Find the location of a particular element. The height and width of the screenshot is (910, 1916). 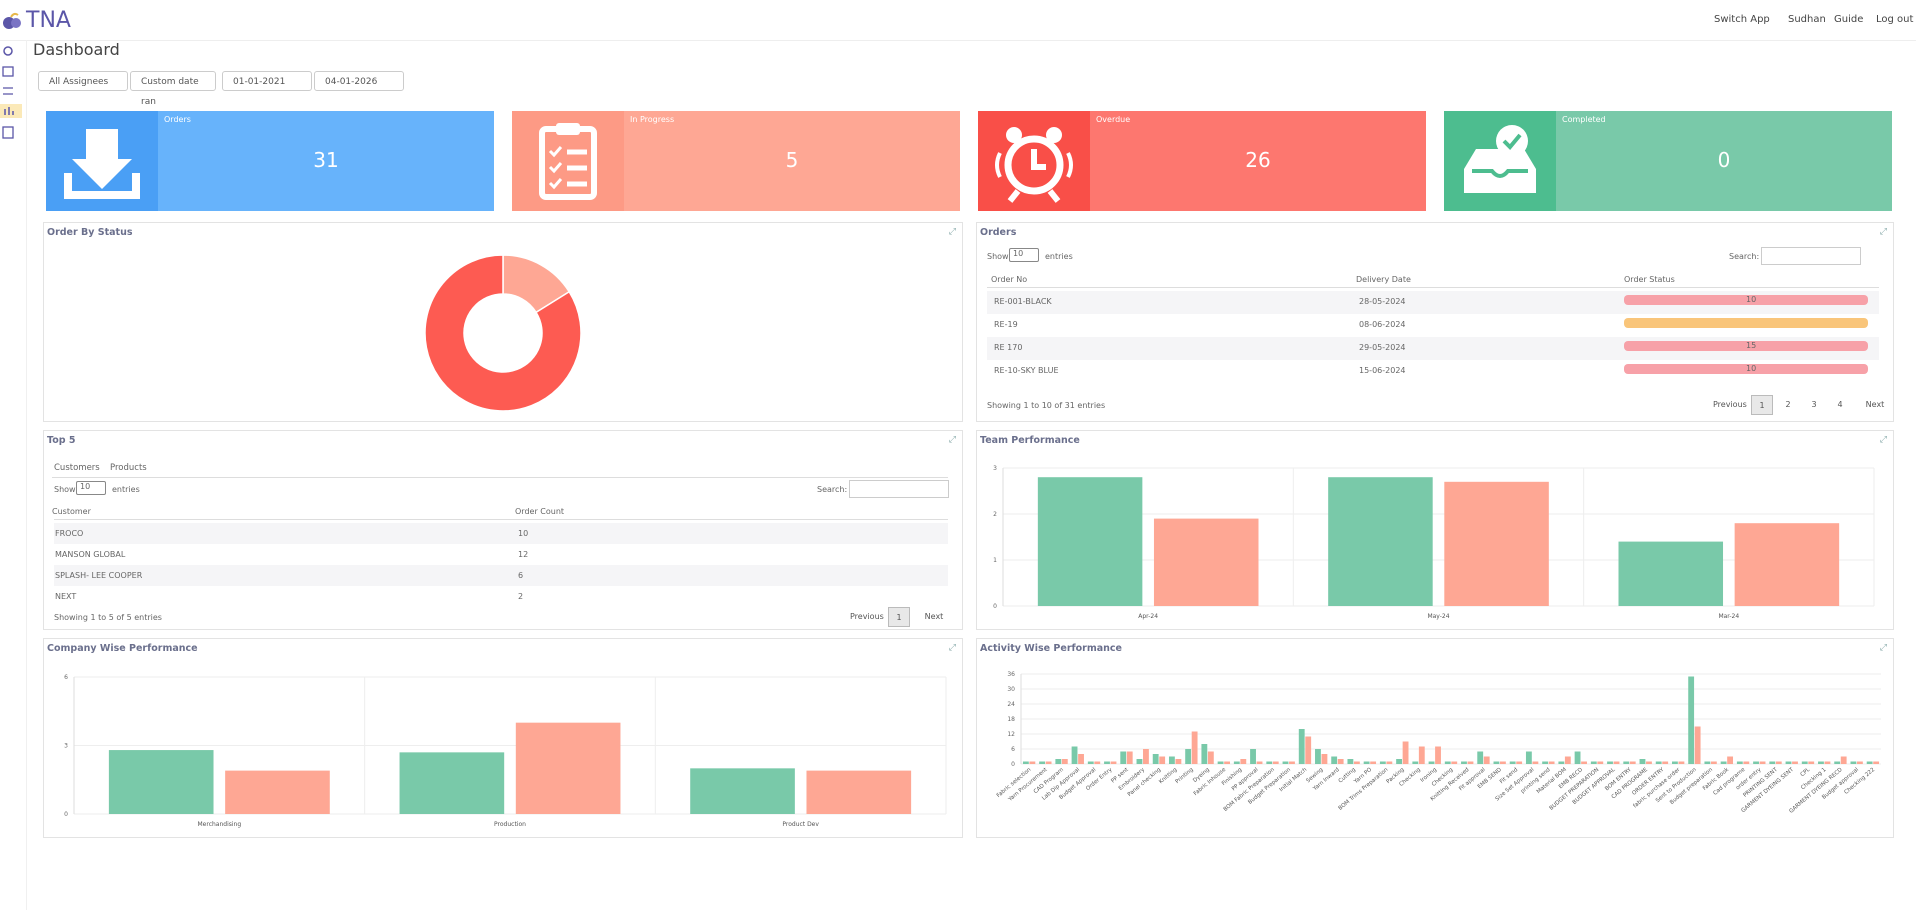

table-cell: 28-05-2024 is located at coordinates (1382, 301).